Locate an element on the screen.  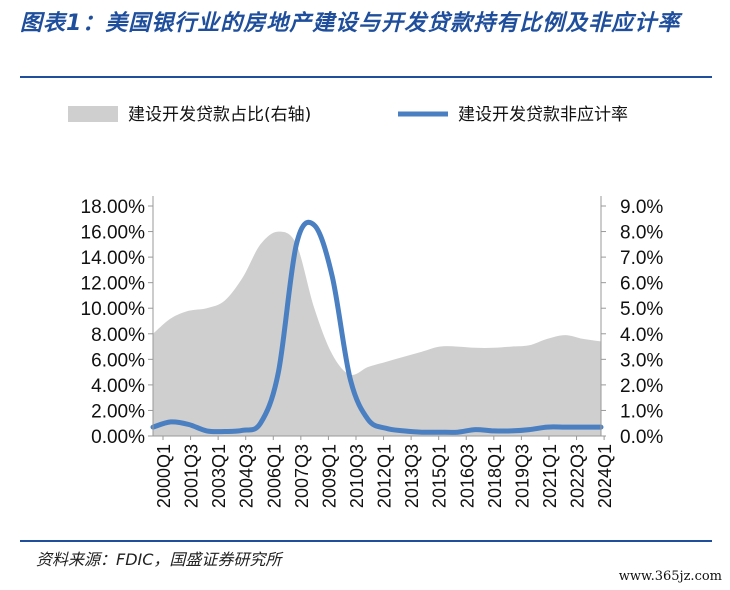
y-left-tick-label: 8.00% is located at coordinates (118, 335).